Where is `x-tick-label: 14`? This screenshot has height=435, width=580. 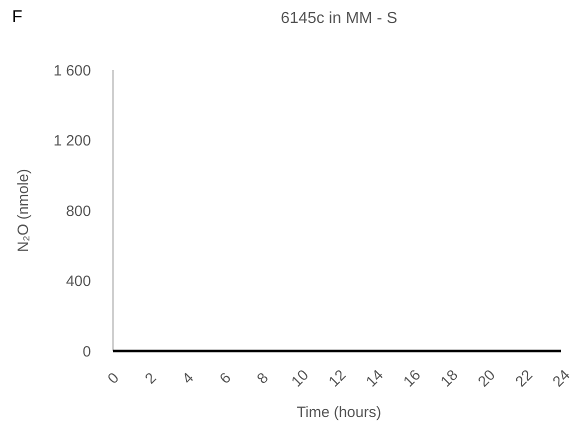 x-tick-label: 14 is located at coordinates (374, 378).